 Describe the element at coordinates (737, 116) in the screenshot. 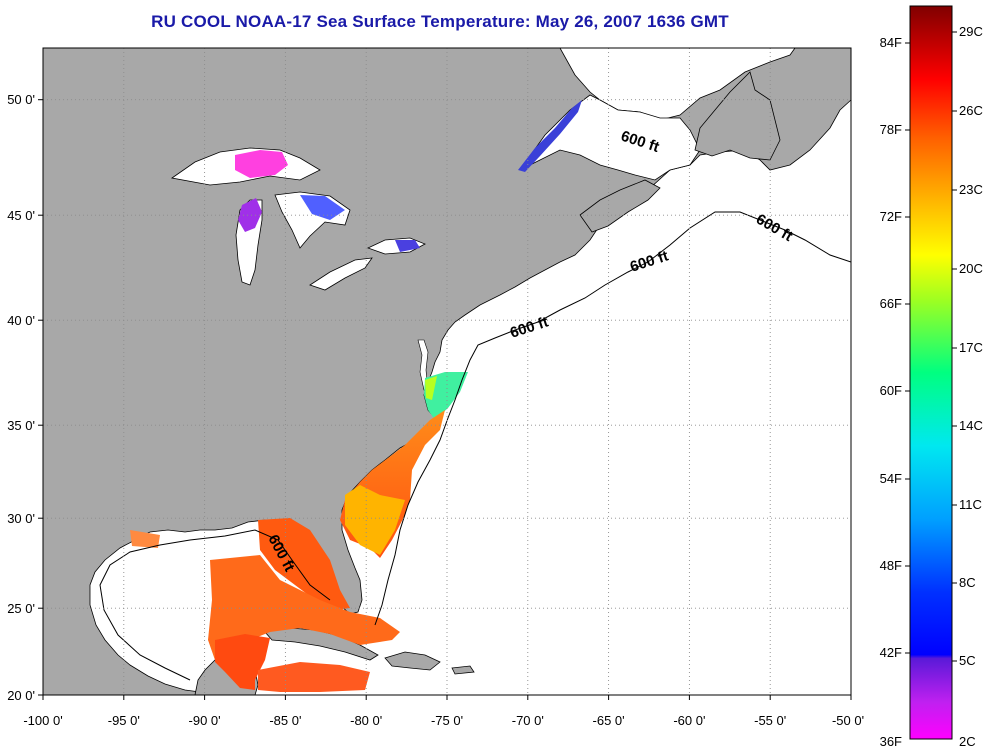

I see `land-newfoundland` at that location.